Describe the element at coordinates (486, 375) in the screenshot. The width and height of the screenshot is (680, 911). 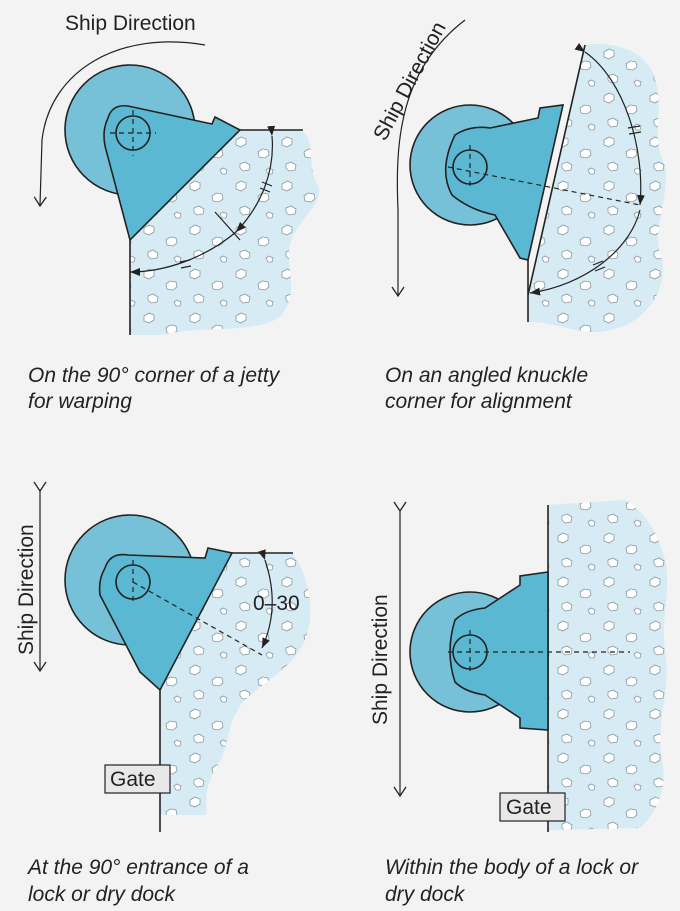
I see `caption: On an angled knuckle` at that location.